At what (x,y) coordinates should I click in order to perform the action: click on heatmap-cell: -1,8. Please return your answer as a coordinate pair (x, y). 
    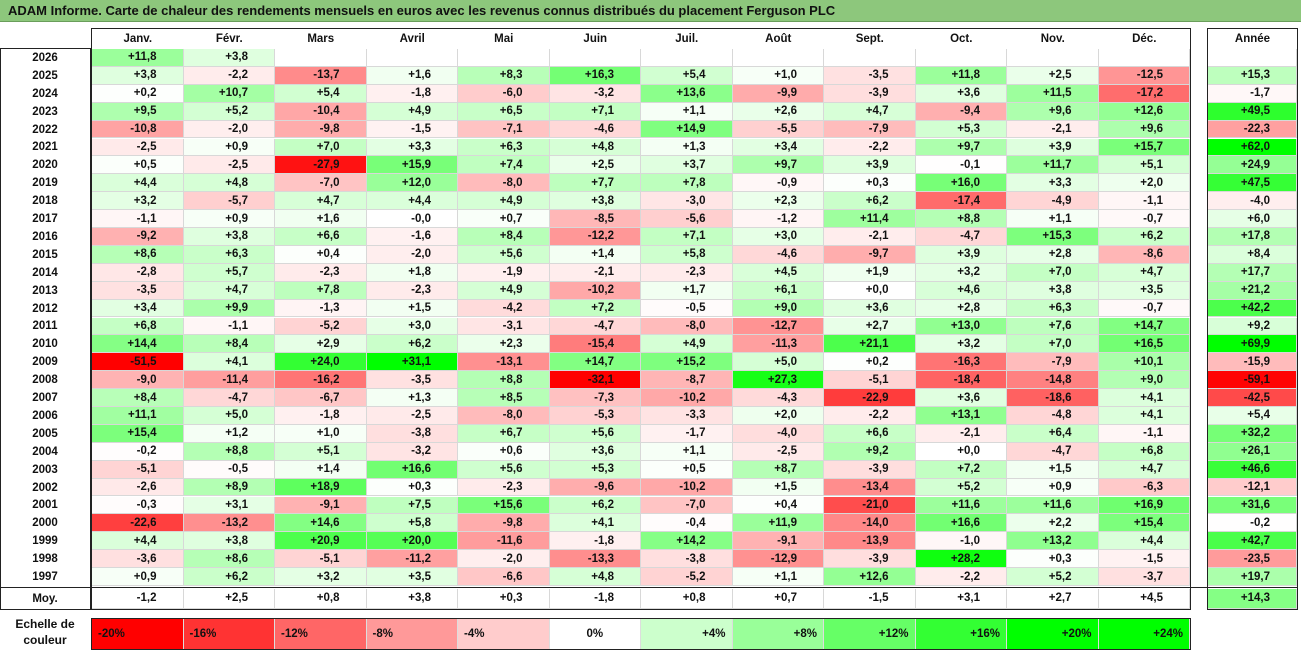
    Looking at the image, I should click on (595, 541).